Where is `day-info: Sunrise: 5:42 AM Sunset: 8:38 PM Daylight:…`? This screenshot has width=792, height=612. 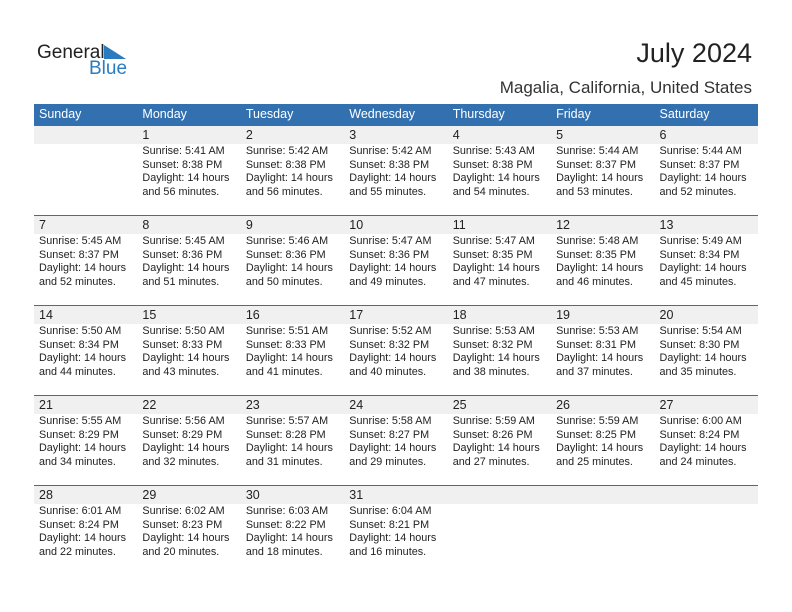 day-info: Sunrise: 5:42 AM Sunset: 8:38 PM Daylight:… is located at coordinates (292, 171).